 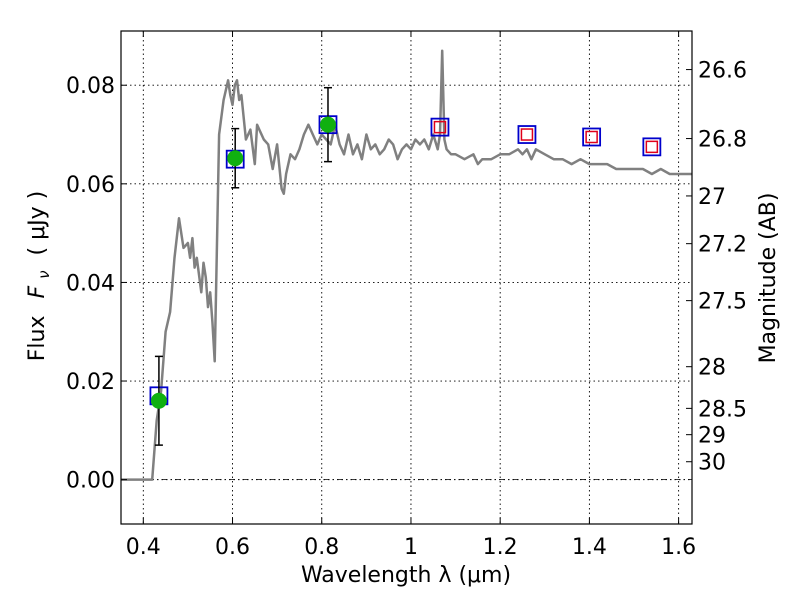 I want to click on y-axis-title-subscript: ν, so click(x=44, y=274).